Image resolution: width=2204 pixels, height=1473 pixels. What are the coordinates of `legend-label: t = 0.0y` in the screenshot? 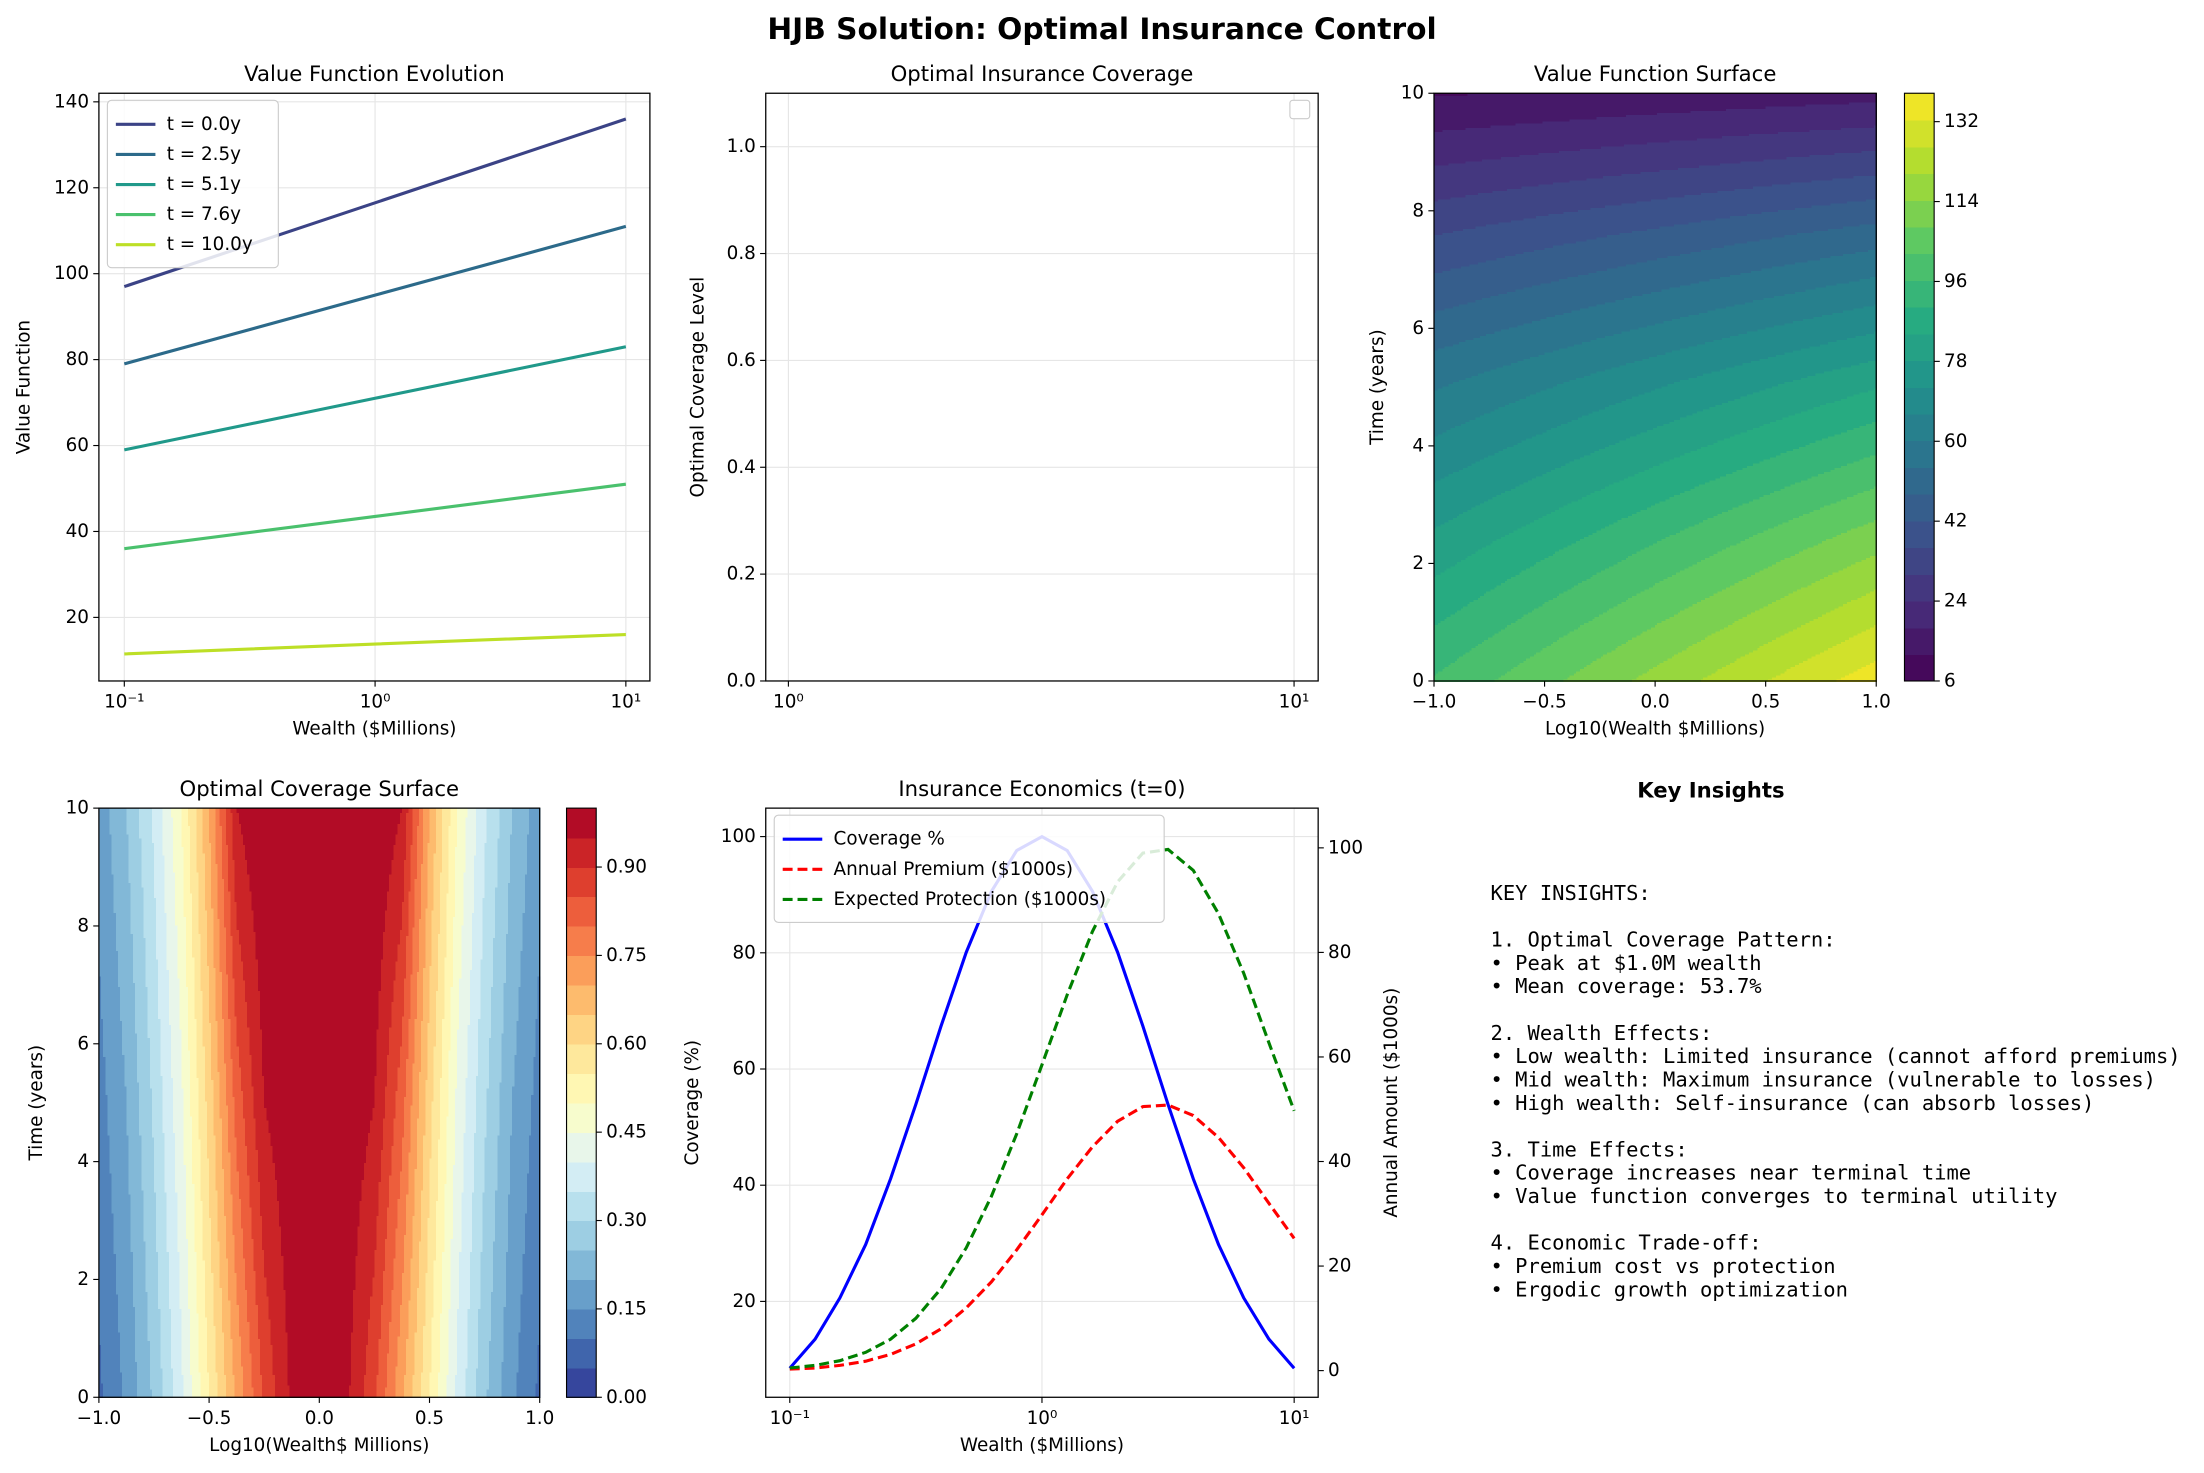 It's located at (204, 124).